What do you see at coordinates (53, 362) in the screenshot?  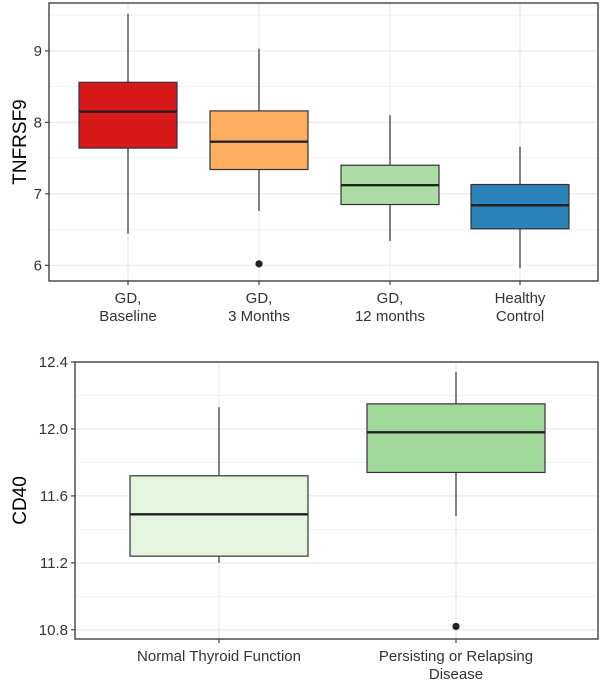 I see `y-tick-label: 12.4` at bounding box center [53, 362].